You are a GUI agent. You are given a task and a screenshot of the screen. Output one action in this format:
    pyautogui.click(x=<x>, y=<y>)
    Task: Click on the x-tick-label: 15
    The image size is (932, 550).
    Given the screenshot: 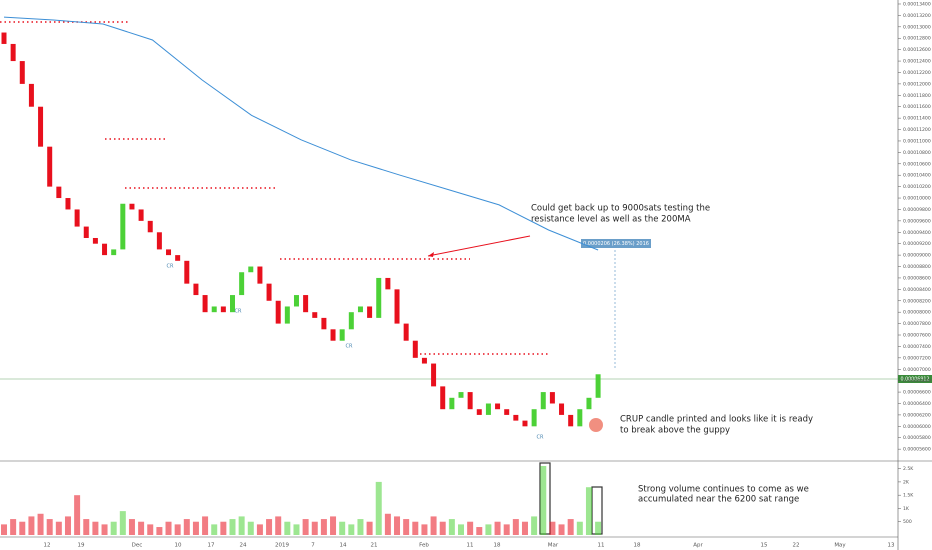 What is the action you would take?
    pyautogui.click(x=764, y=546)
    